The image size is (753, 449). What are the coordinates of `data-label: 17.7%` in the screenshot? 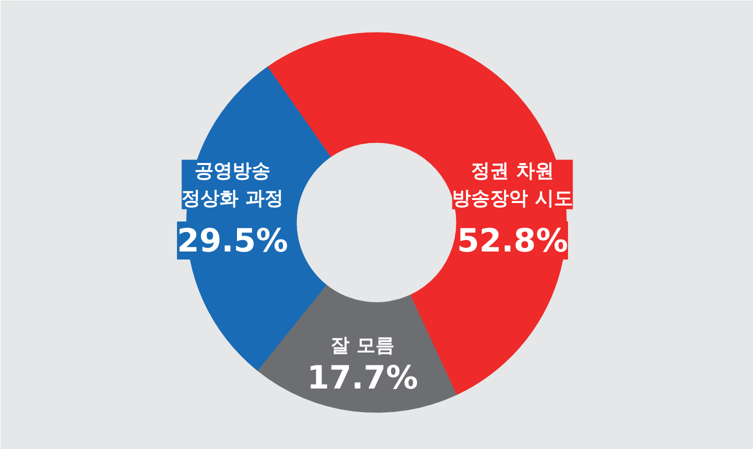 It's located at (362, 377).